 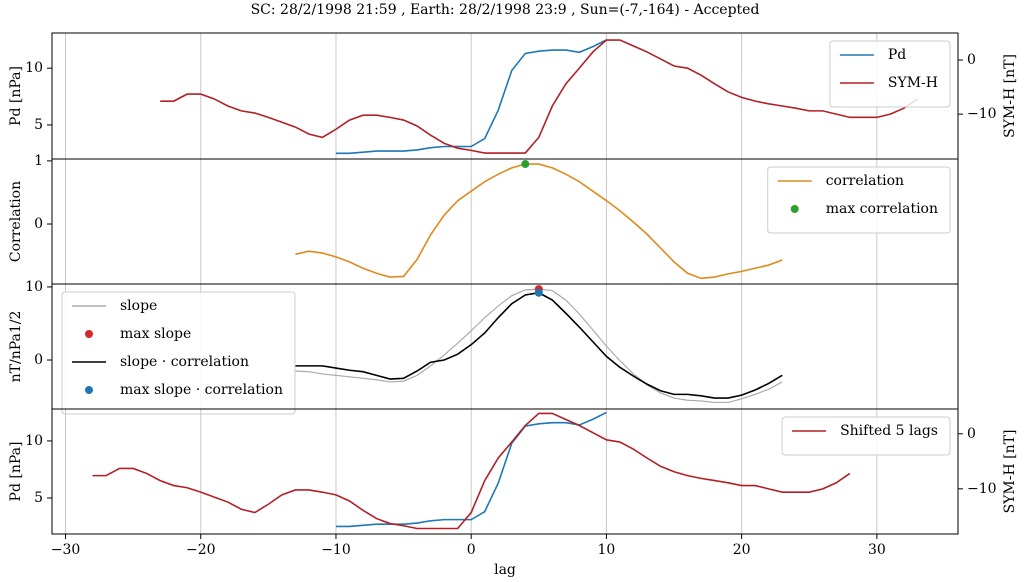 I want to click on legend-label: max slope · correlation, so click(x=201, y=390).